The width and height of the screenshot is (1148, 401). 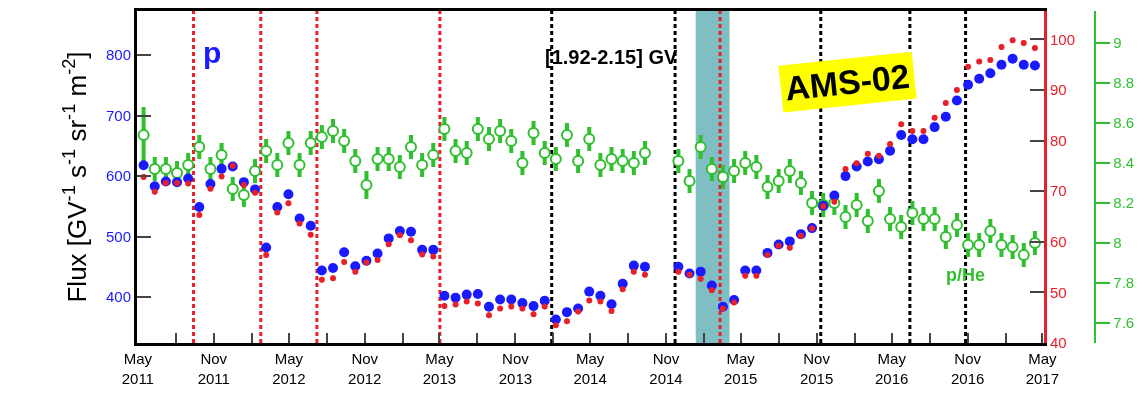 I want to click on y3-tick-label: 7.8, so click(x=1124, y=283).